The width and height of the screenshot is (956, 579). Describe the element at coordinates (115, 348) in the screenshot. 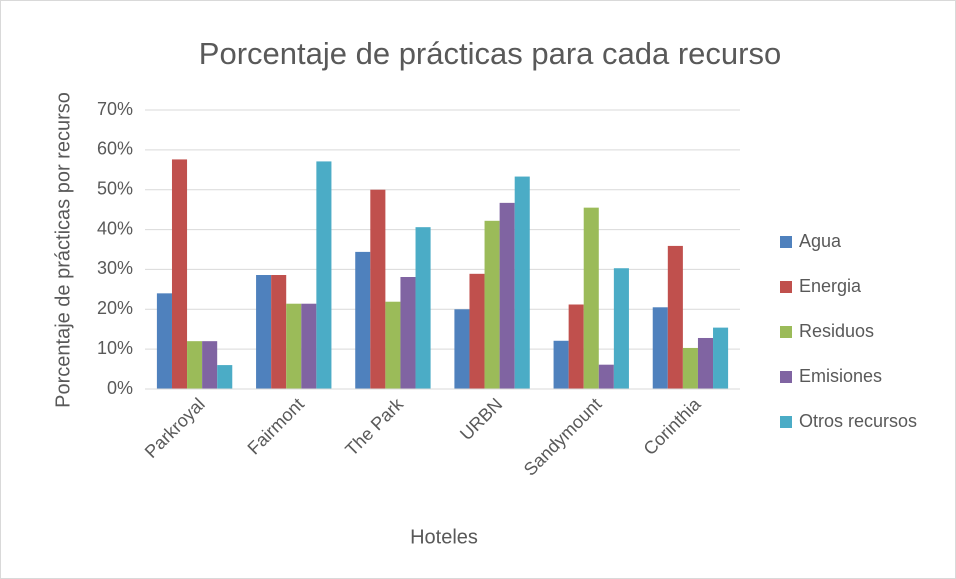

I see `y-tick-label: 10%` at that location.